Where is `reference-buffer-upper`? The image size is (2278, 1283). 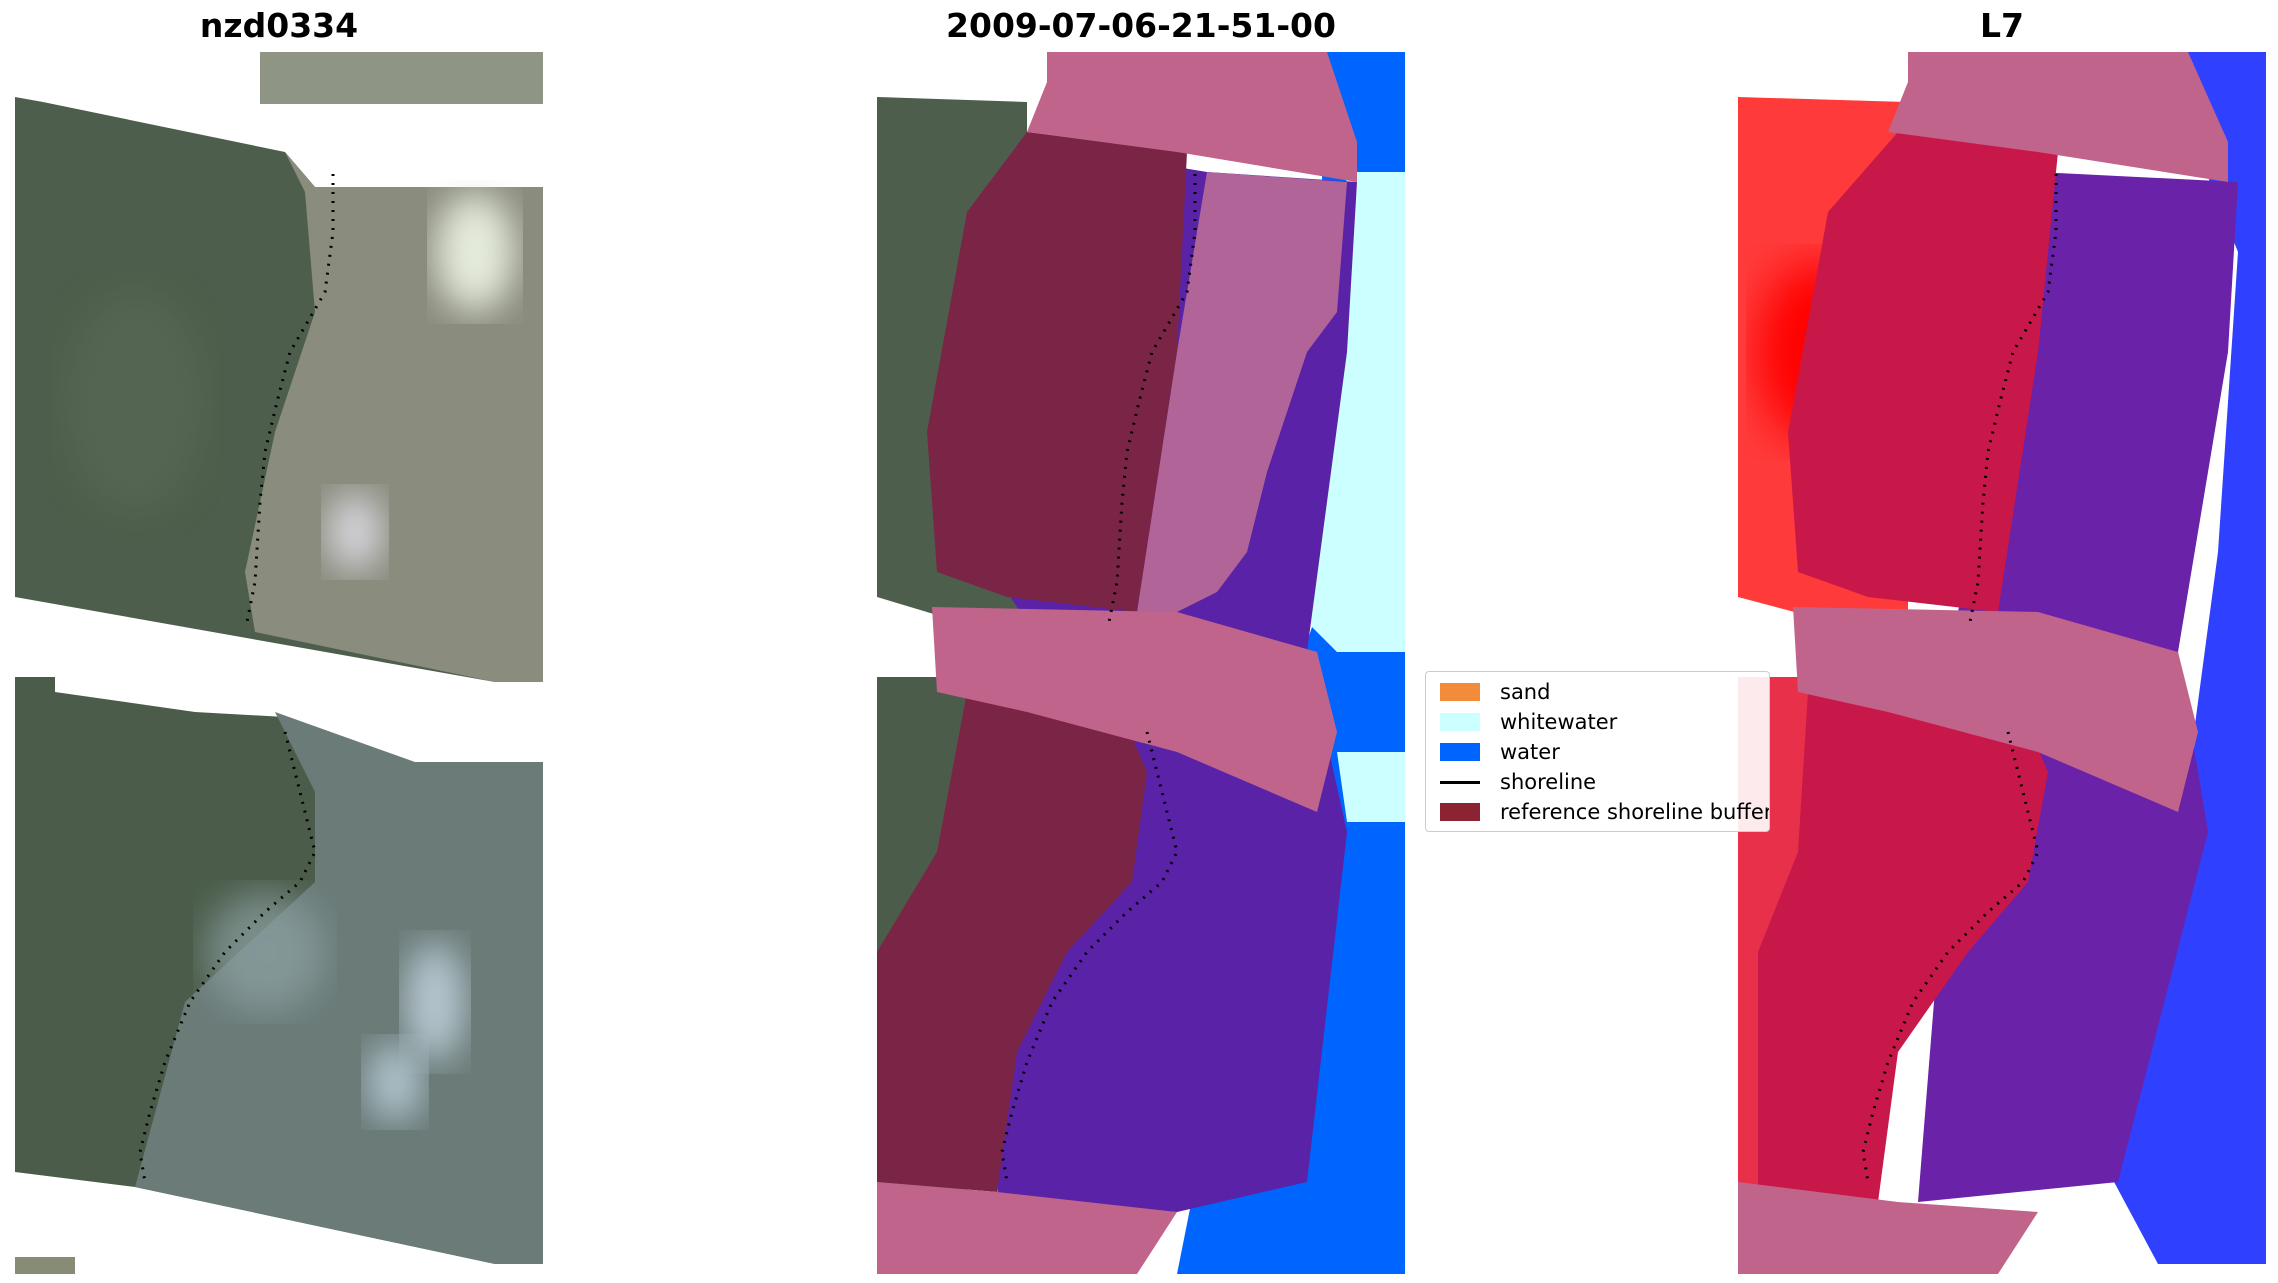
reference-buffer-upper is located at coordinates (1057, 372).